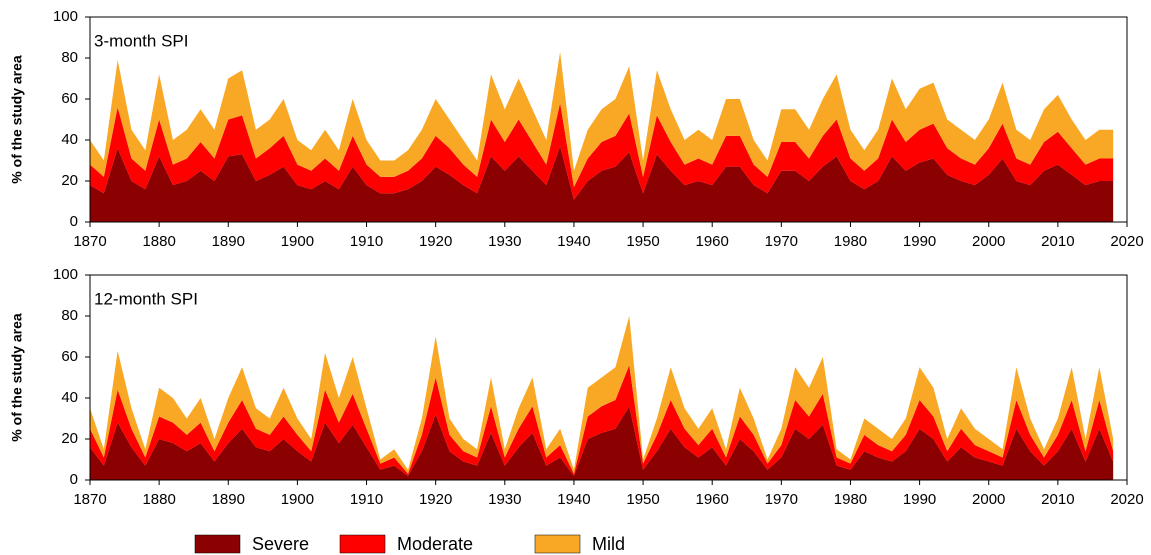 The image size is (1151, 555). I want to click on panel-annotation: 12-month SPI, so click(146, 298).